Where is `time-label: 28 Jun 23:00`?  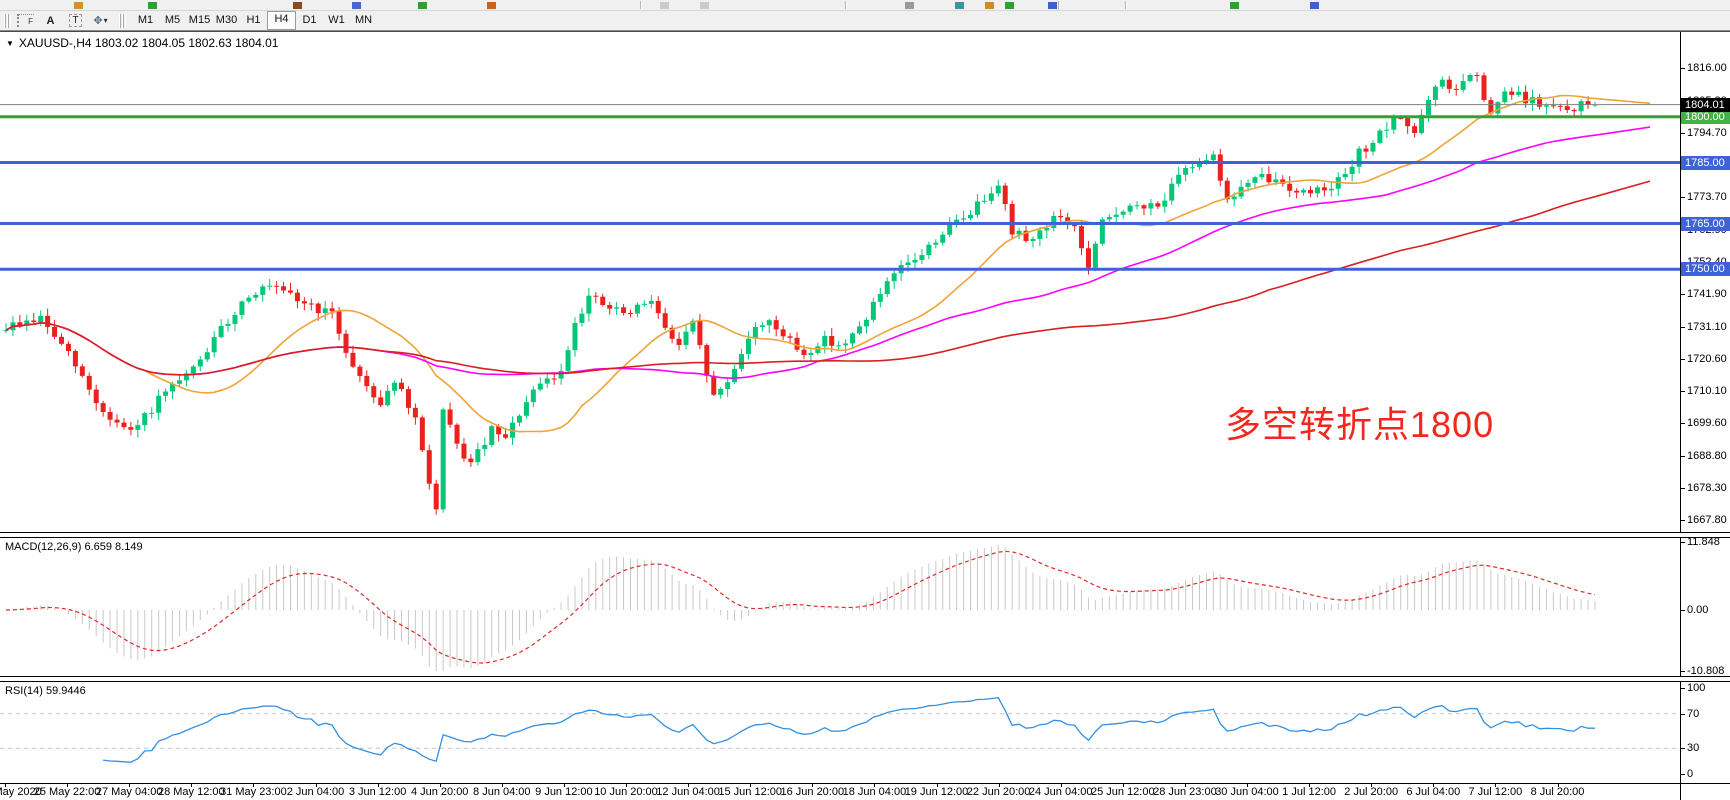 time-label: 28 Jun 23:00 is located at coordinates (1185, 792).